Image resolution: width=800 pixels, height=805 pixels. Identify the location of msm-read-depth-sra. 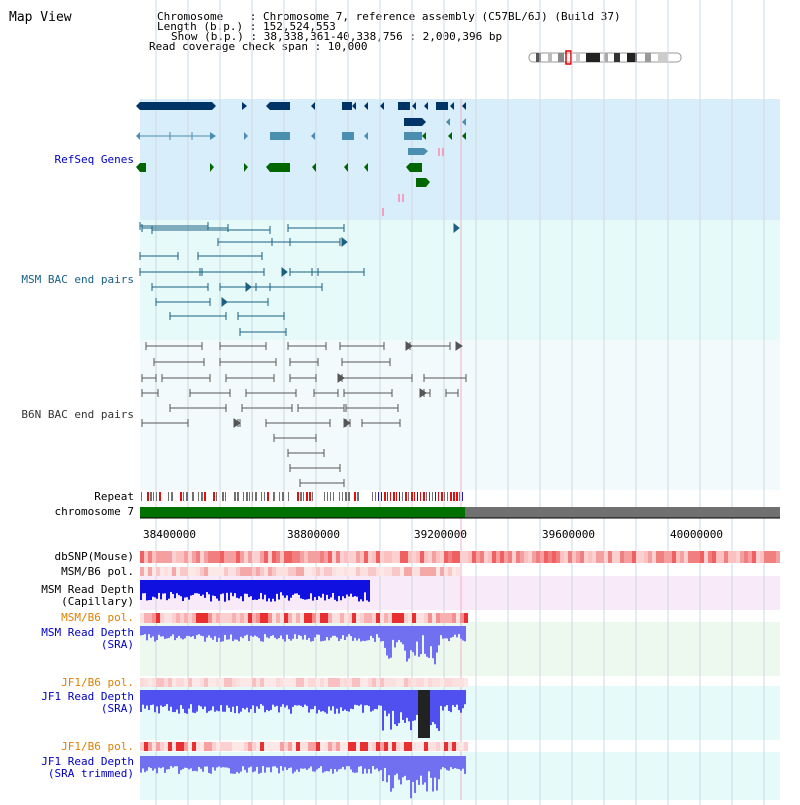
(303, 645).